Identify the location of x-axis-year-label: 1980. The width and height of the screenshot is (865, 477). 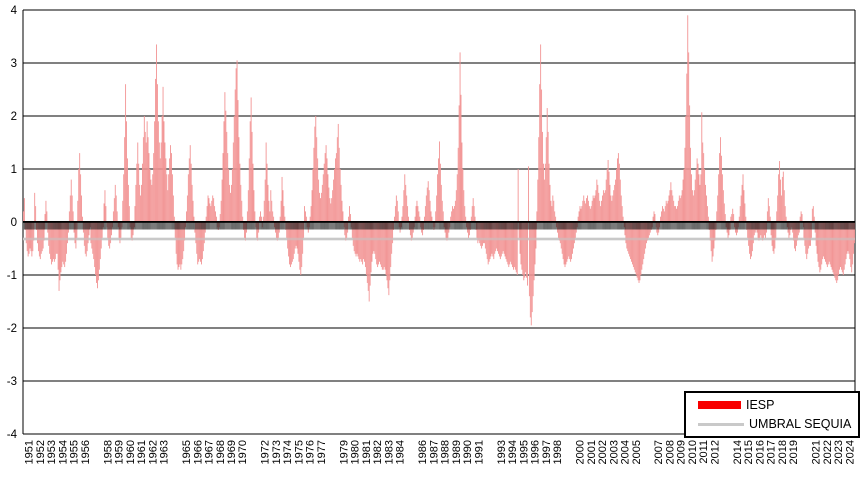
(356, 452).